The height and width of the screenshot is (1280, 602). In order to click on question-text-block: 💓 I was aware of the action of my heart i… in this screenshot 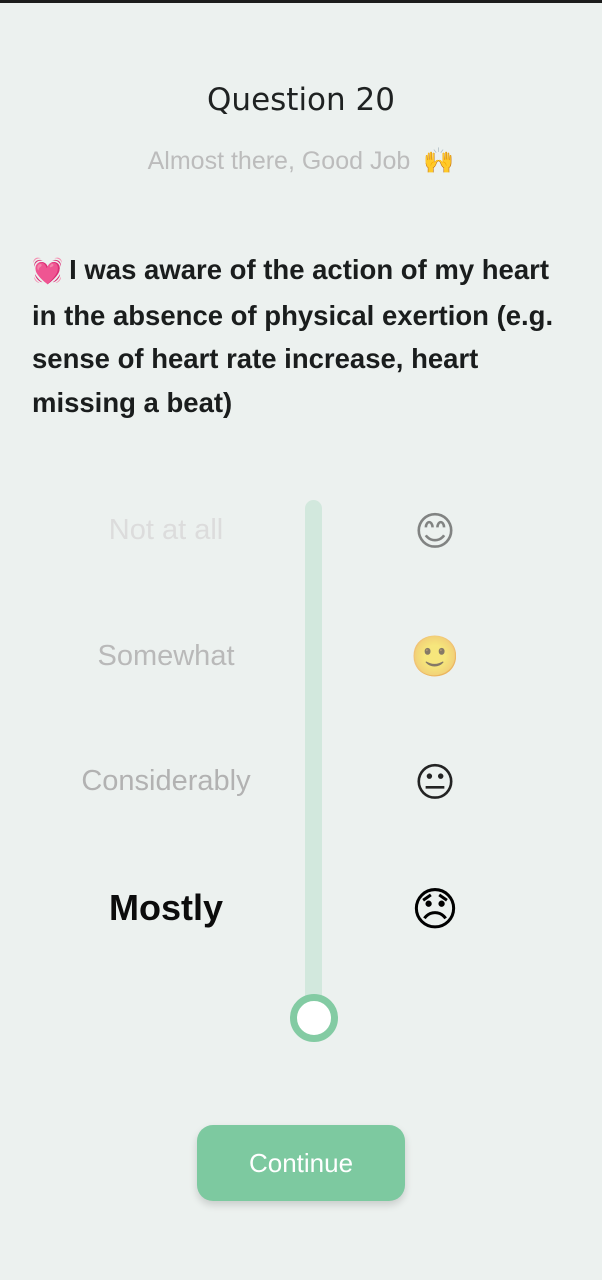, I will do `click(304, 336)`.